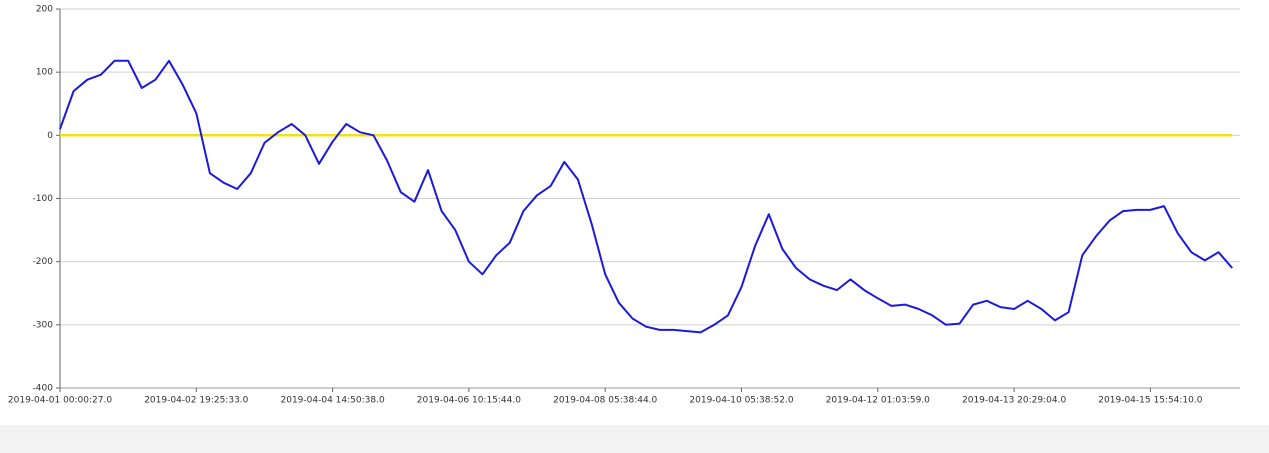 Image resolution: width=1269 pixels, height=453 pixels. Describe the element at coordinates (60, 401) in the screenshot. I see `x-tick-label: 2019-04-01 00:00:27.0` at that location.